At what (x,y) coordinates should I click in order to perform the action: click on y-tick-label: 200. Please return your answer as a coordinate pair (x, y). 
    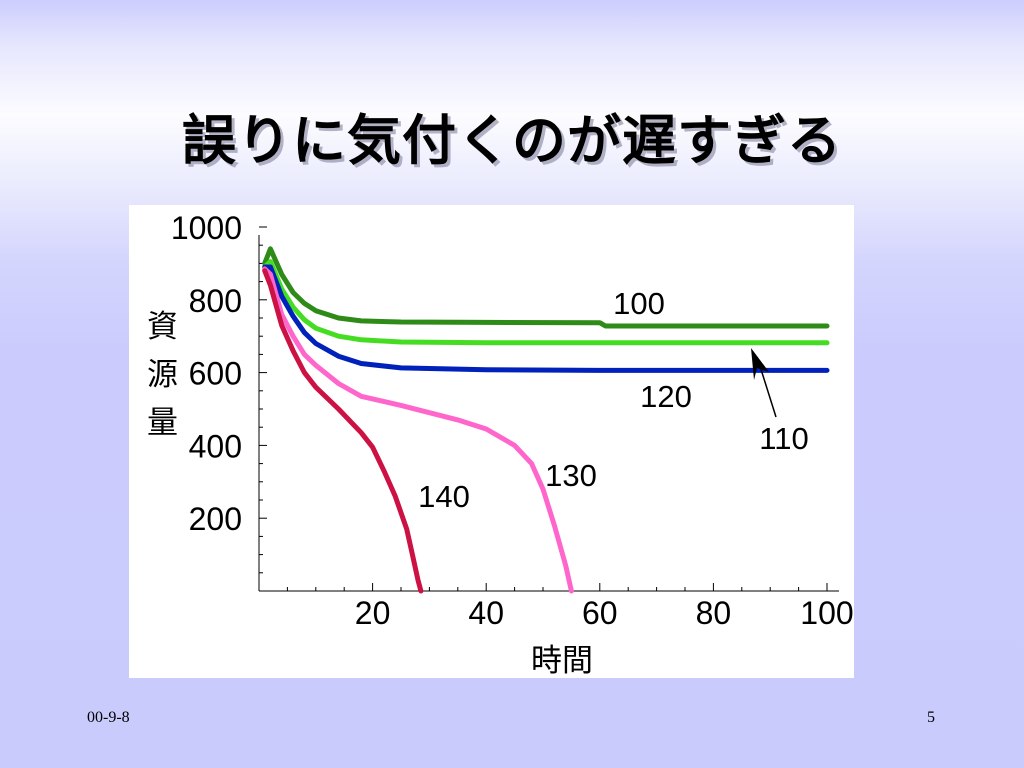
    Looking at the image, I should click on (215, 519).